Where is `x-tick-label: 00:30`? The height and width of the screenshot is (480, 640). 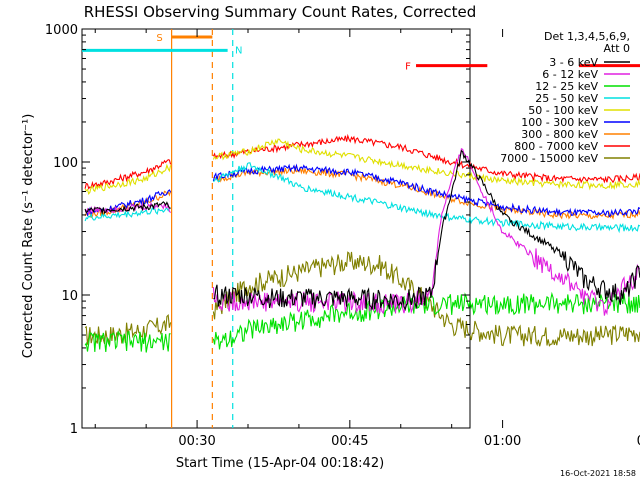 x-tick-label: 00:30 is located at coordinates (196, 441).